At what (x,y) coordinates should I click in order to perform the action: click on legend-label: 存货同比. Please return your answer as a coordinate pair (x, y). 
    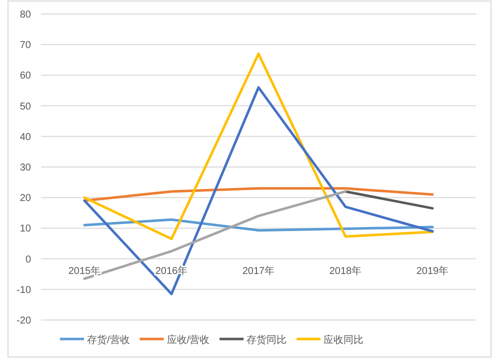
    Looking at the image, I should click on (266, 340).